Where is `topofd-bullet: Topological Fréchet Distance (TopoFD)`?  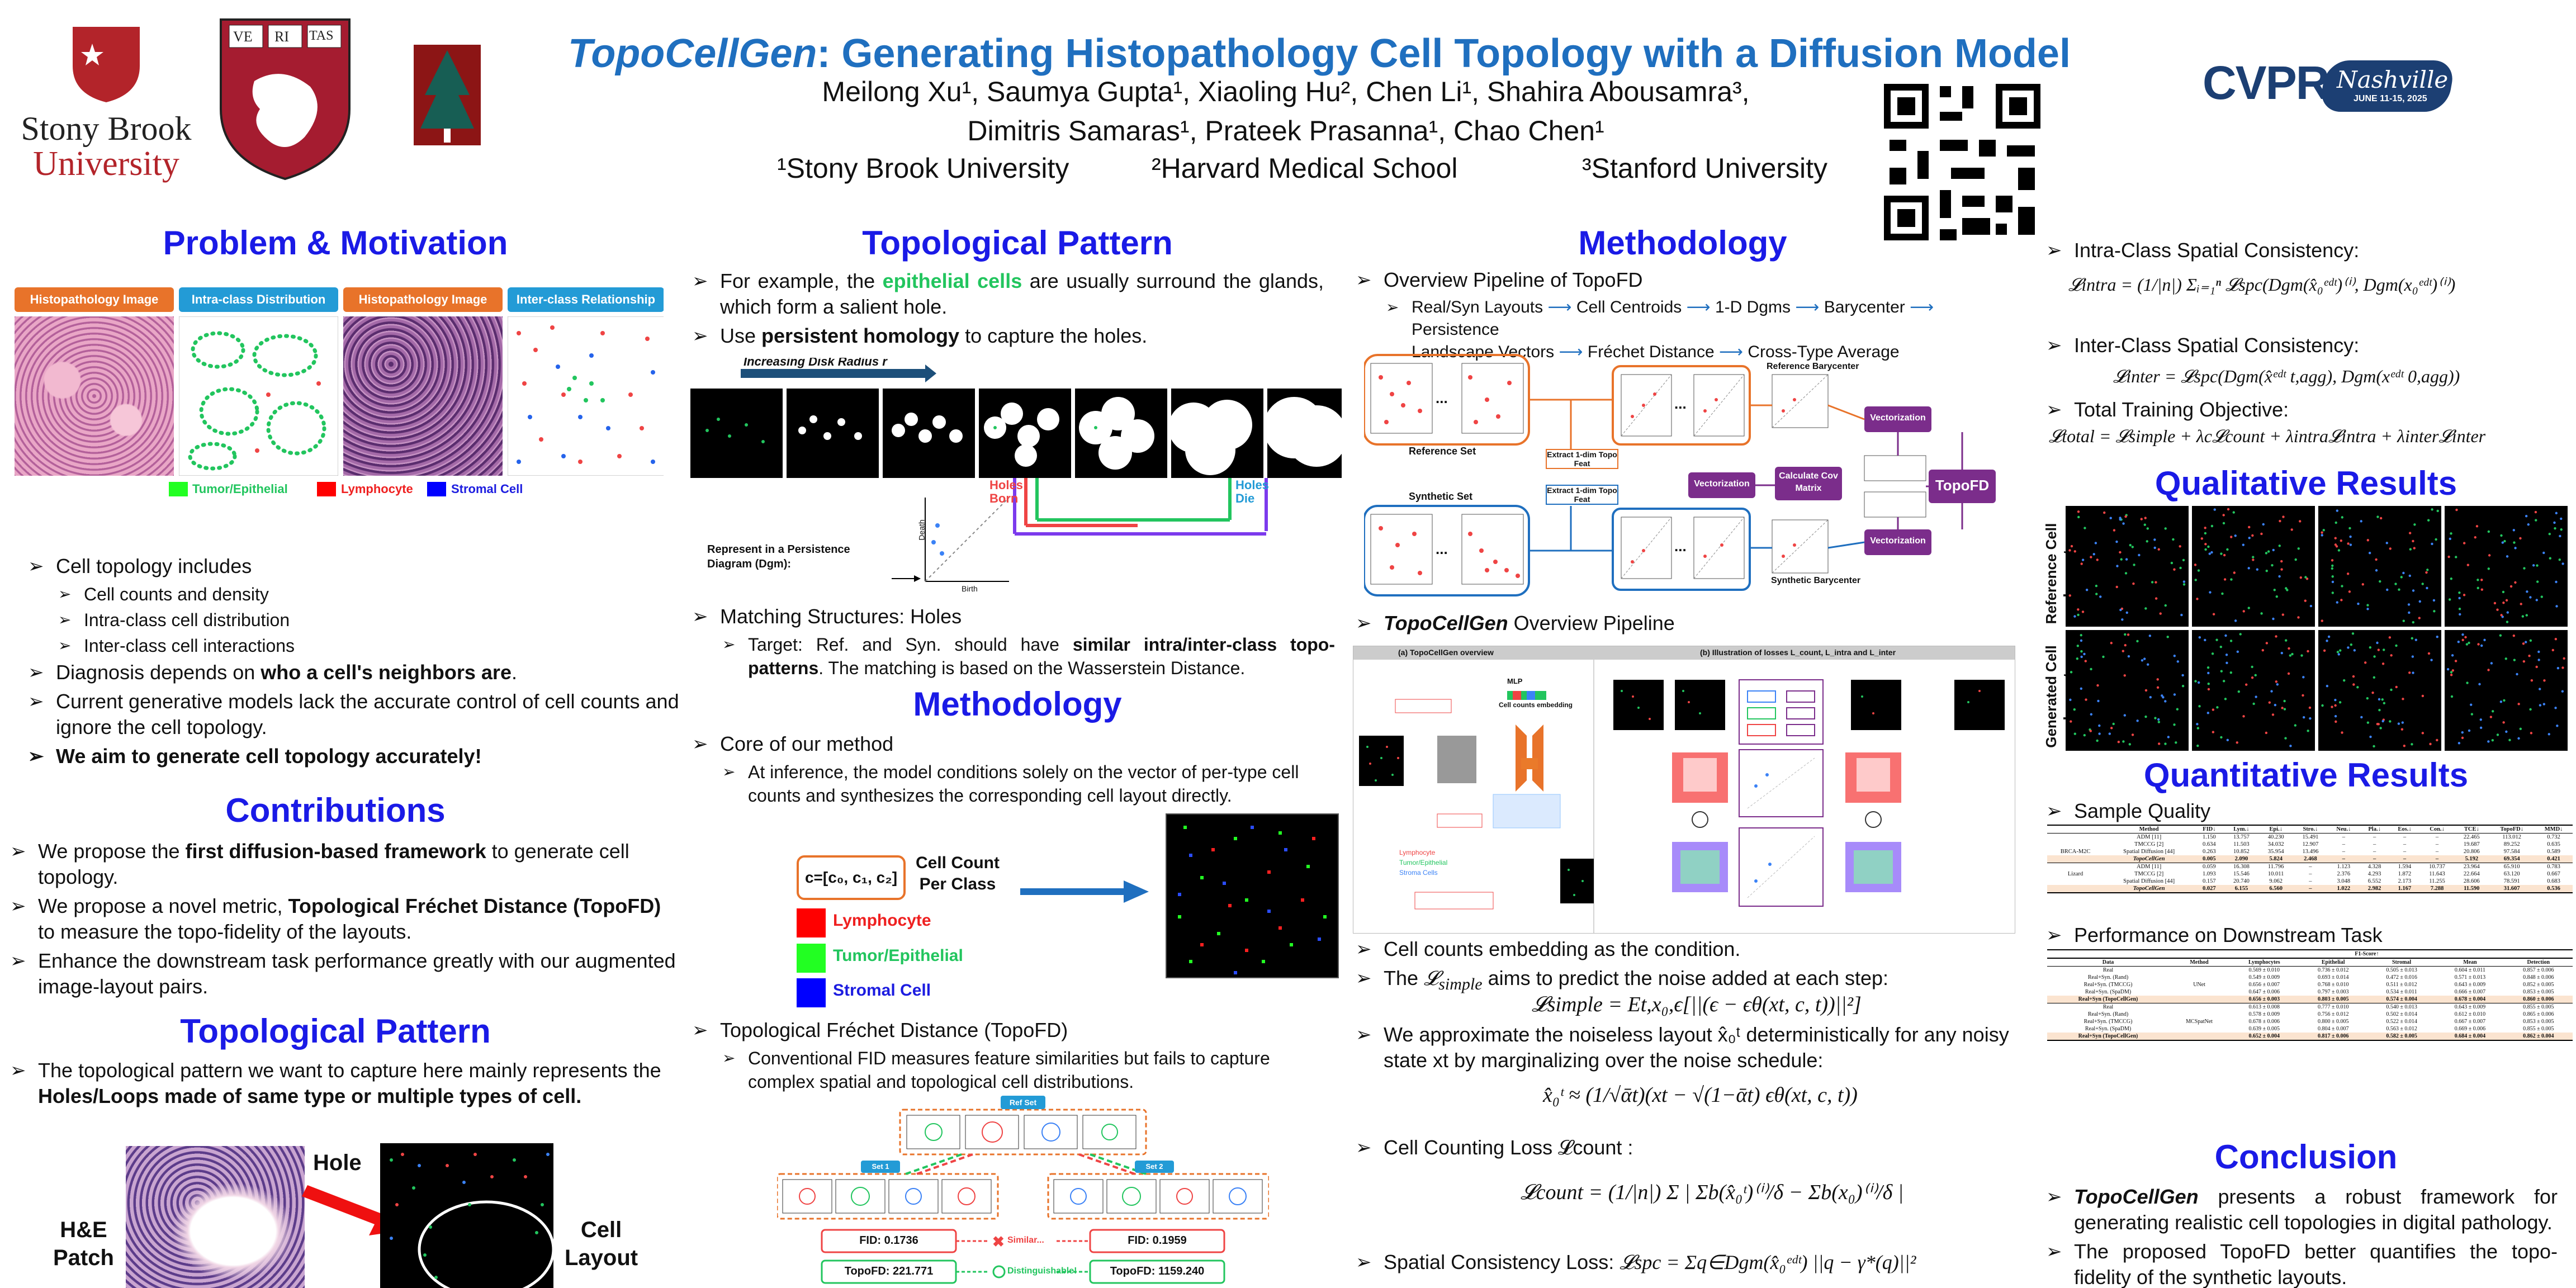
topofd-bullet: Topological Fréchet Distance (TopoFD) is located at coordinates (1013, 1030).